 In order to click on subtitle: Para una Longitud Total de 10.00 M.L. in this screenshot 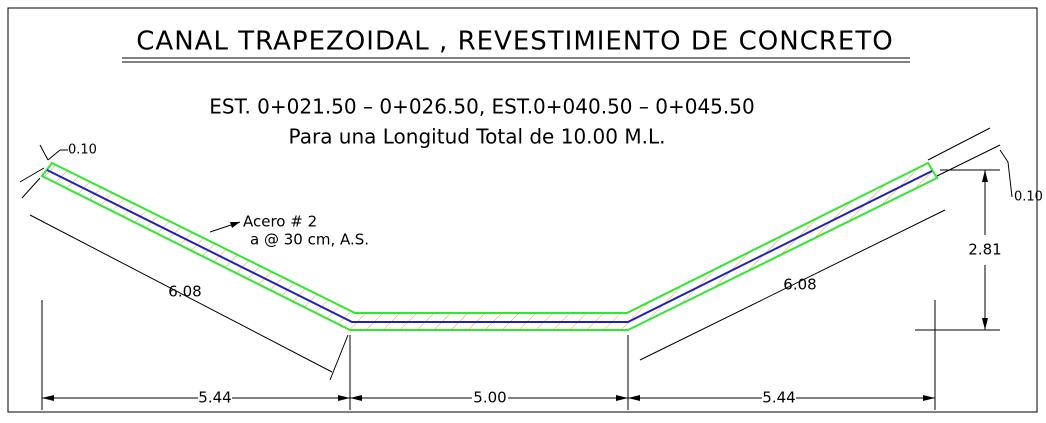, I will do `click(477, 137)`.